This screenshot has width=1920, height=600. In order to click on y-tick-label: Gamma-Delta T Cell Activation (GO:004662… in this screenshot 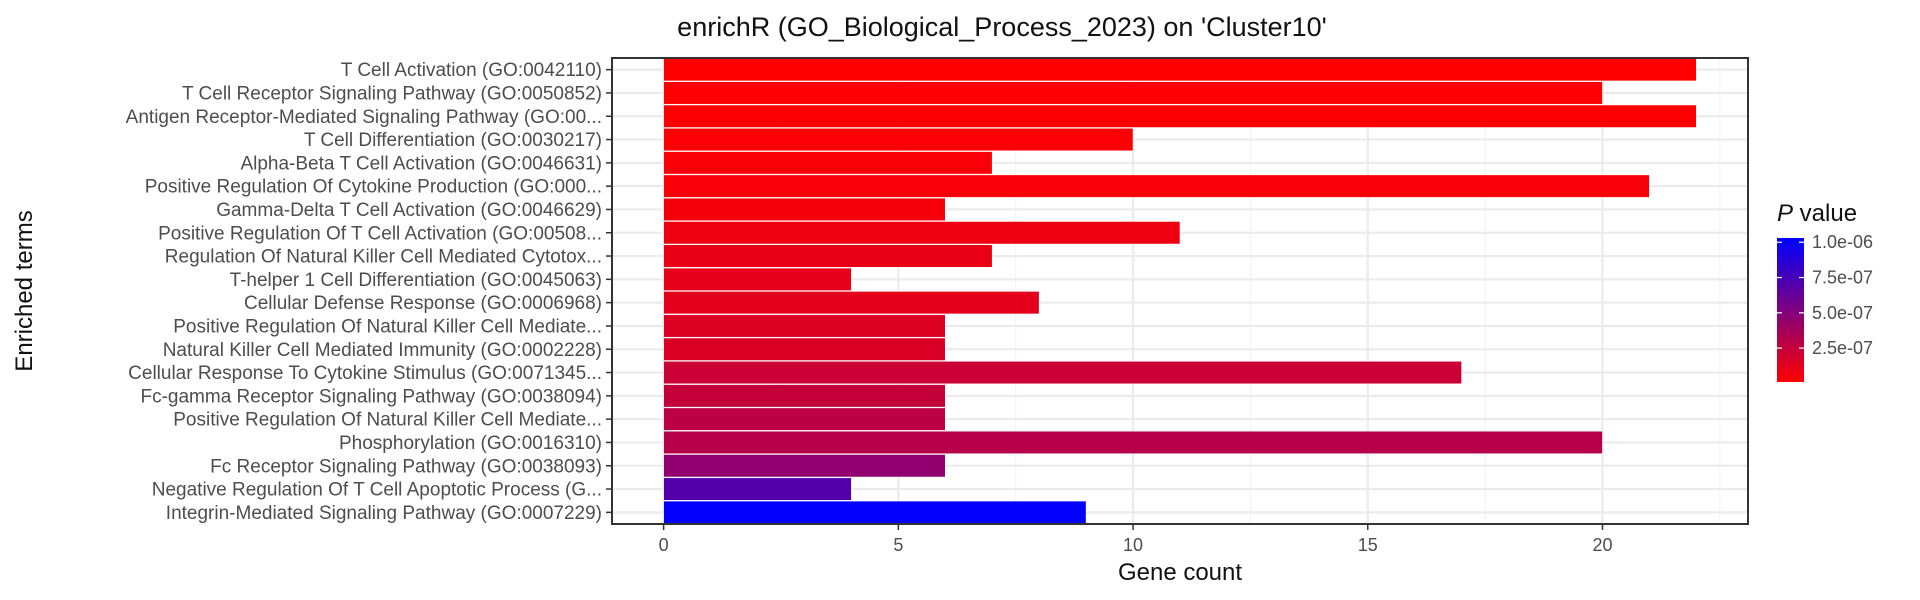, I will do `click(409, 210)`.